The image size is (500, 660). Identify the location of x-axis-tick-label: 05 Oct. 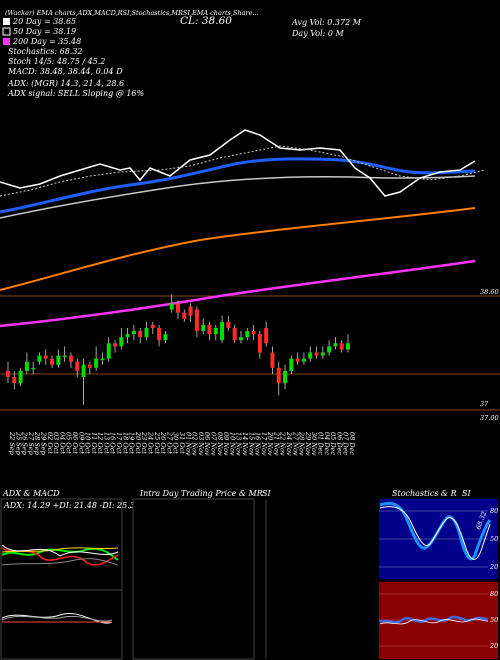
(69, 443).